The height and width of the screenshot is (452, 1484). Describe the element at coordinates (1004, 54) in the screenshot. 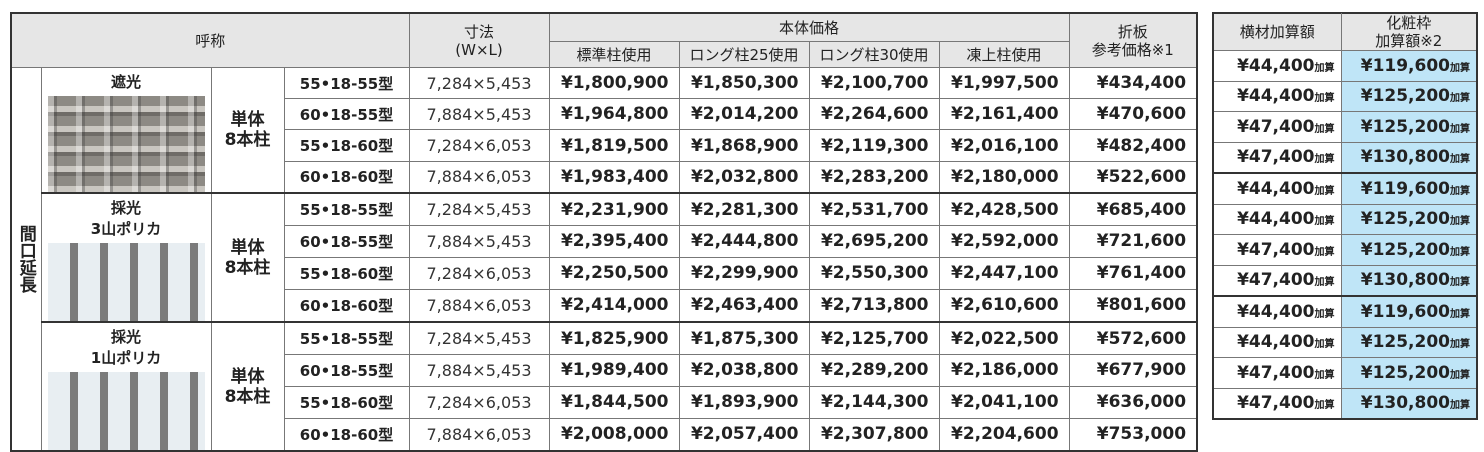

I see `header-cell: 凍上柱使用` at that location.